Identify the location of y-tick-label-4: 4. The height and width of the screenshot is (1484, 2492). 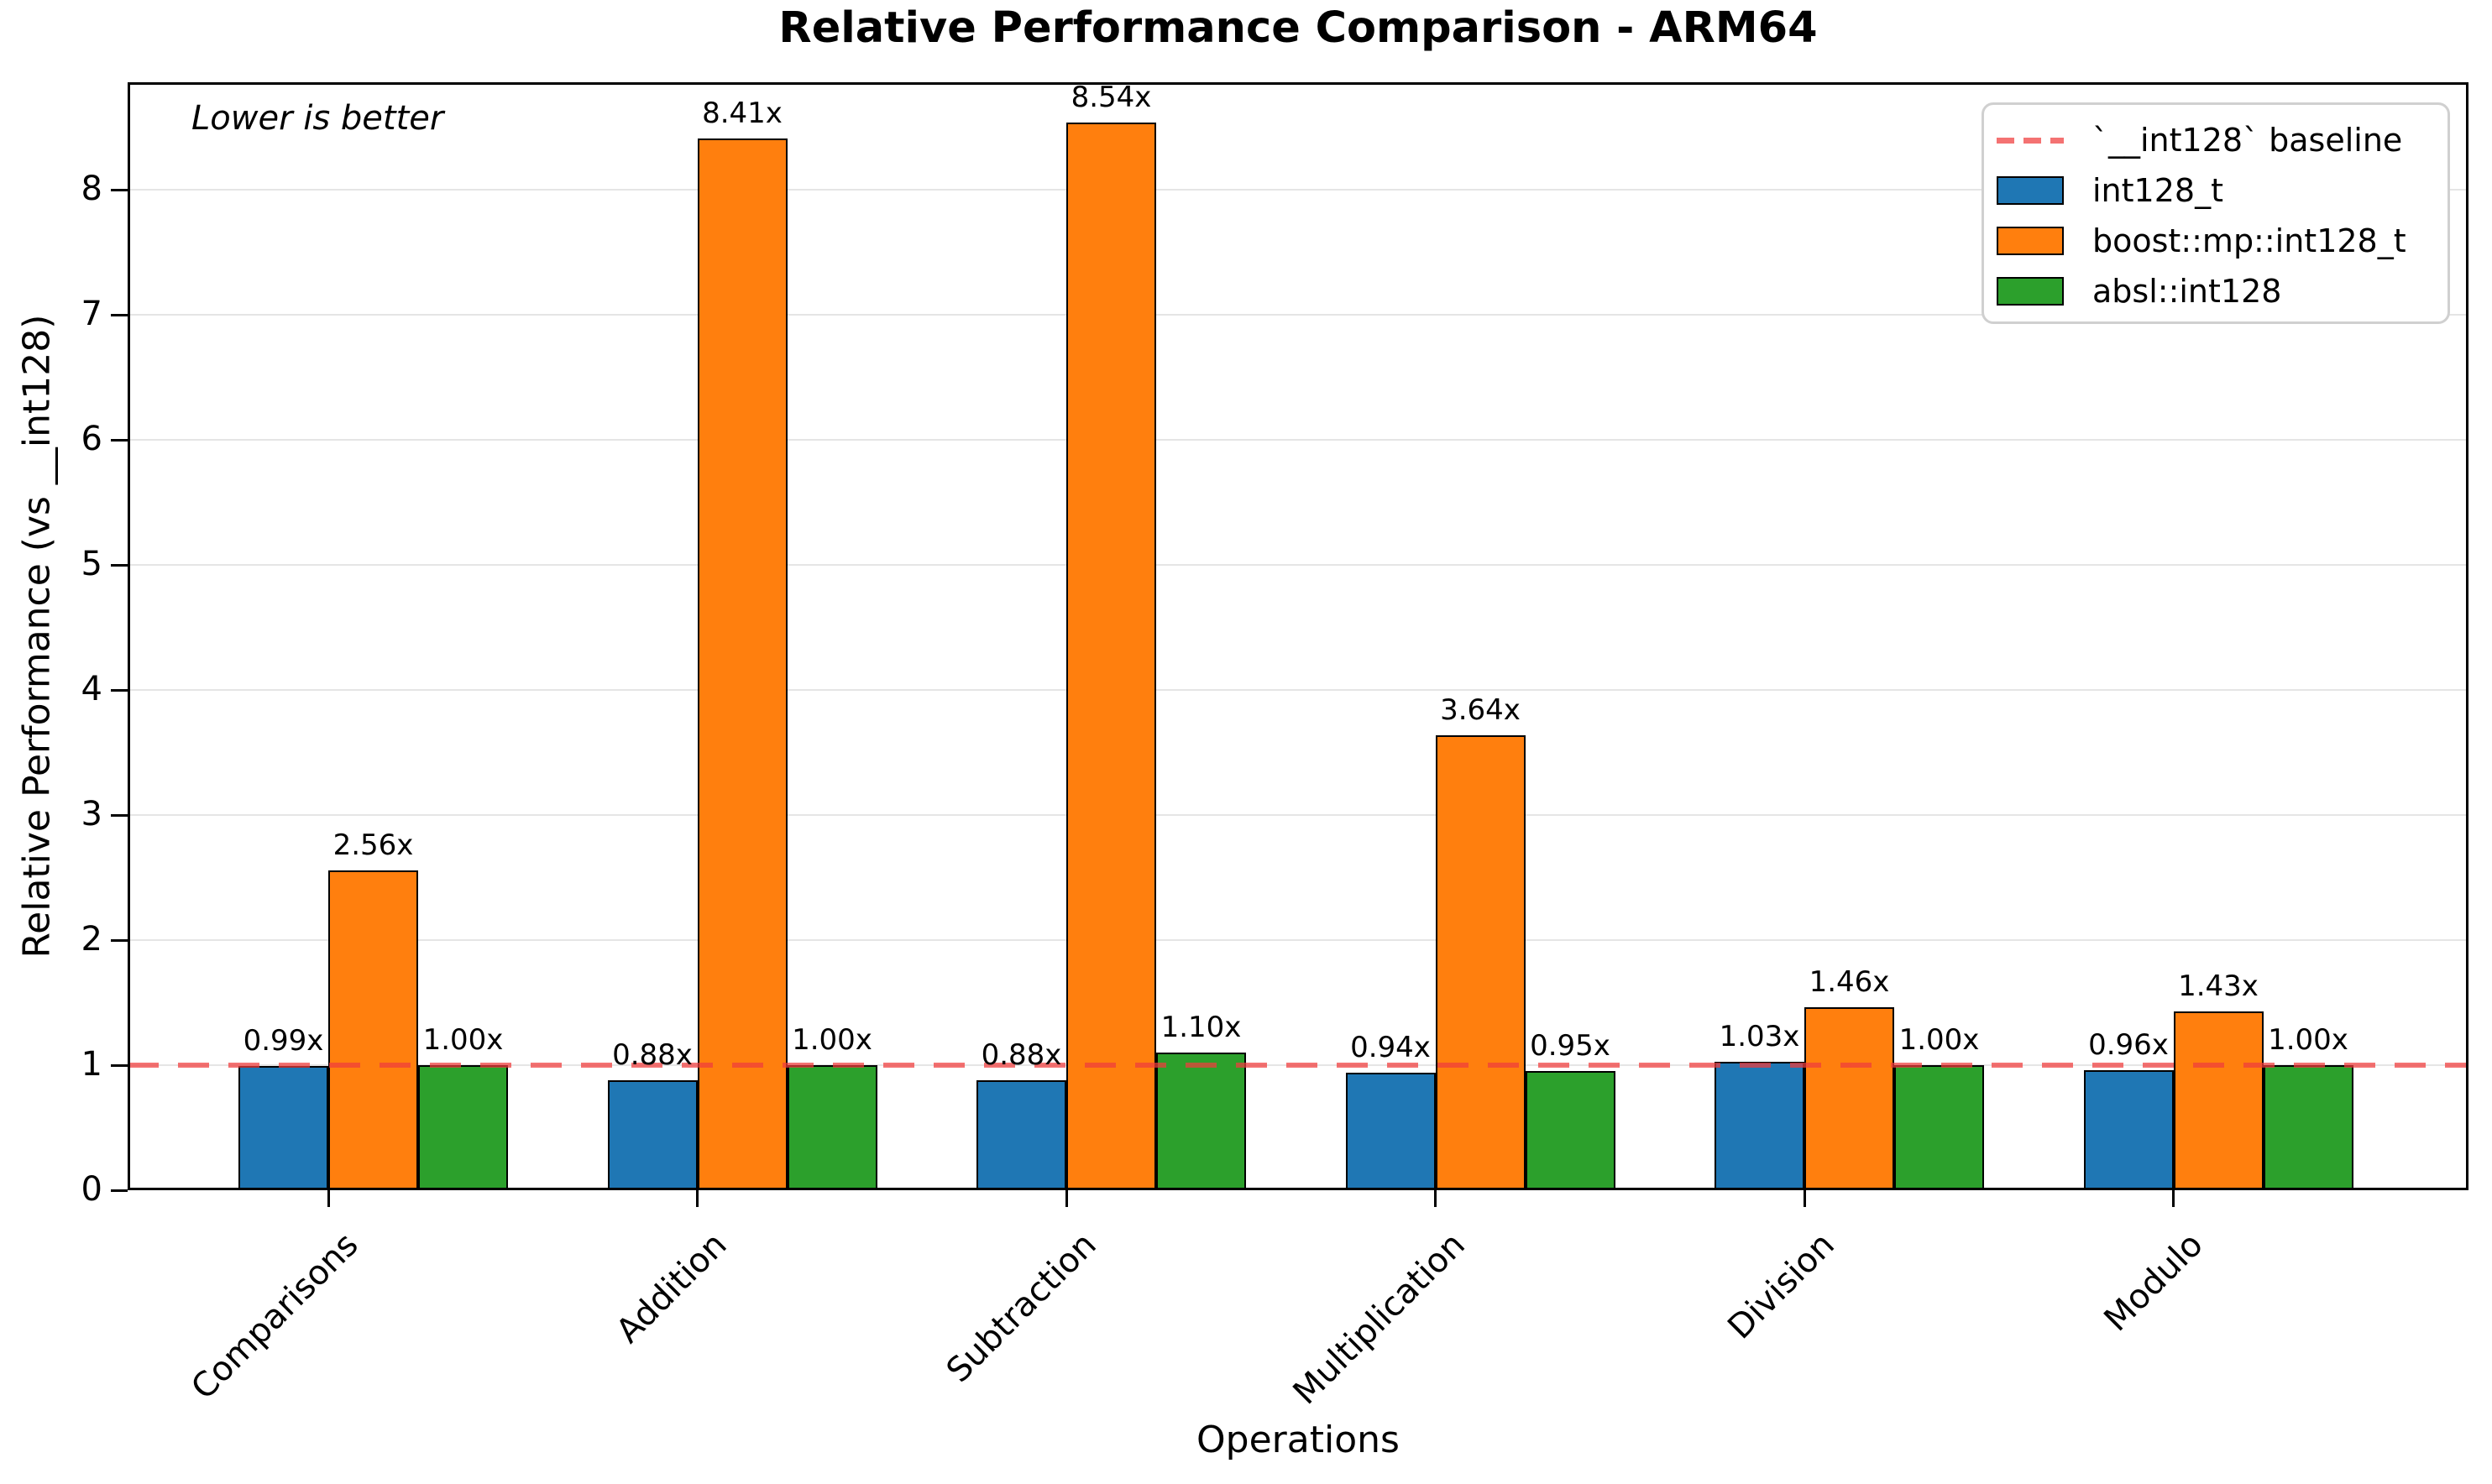
(91, 689).